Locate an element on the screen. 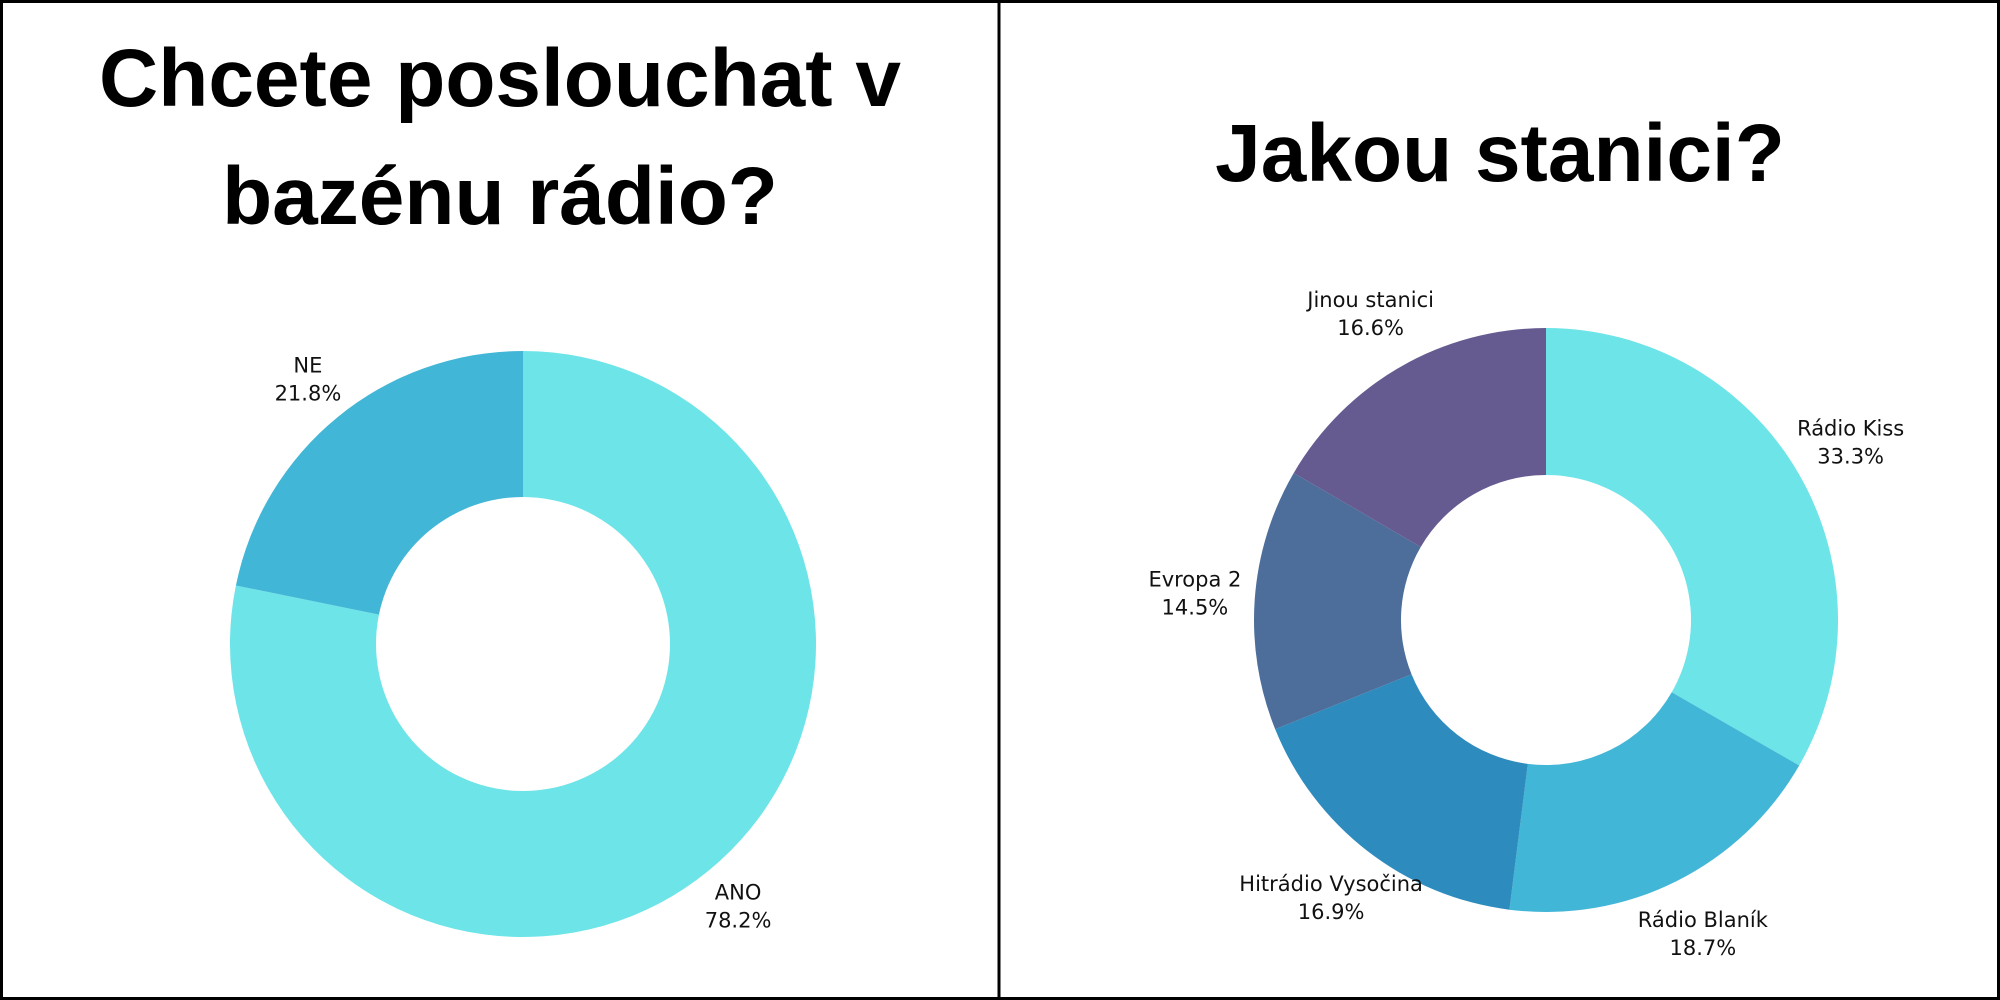  value-label: 14.5% is located at coordinates (1195, 608).